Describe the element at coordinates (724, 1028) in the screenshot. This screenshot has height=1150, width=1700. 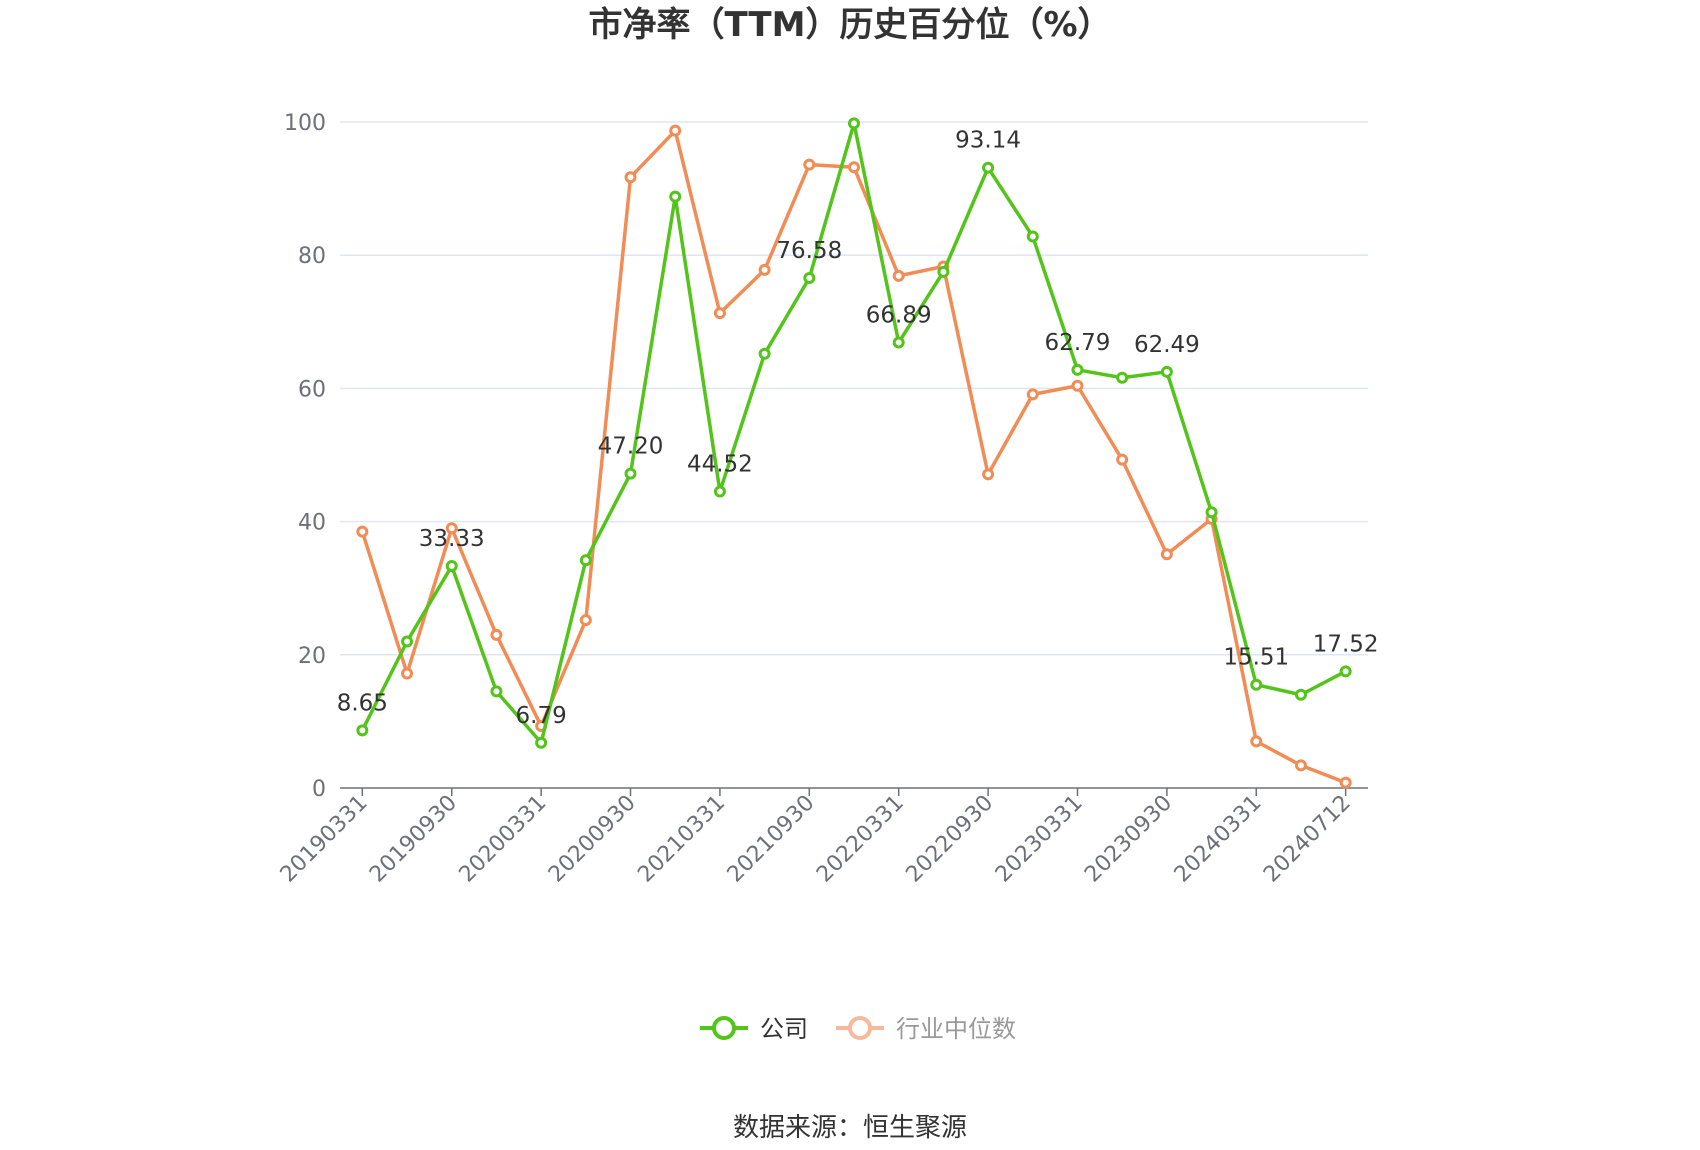
I see `legend-swatch-company-marker` at that location.